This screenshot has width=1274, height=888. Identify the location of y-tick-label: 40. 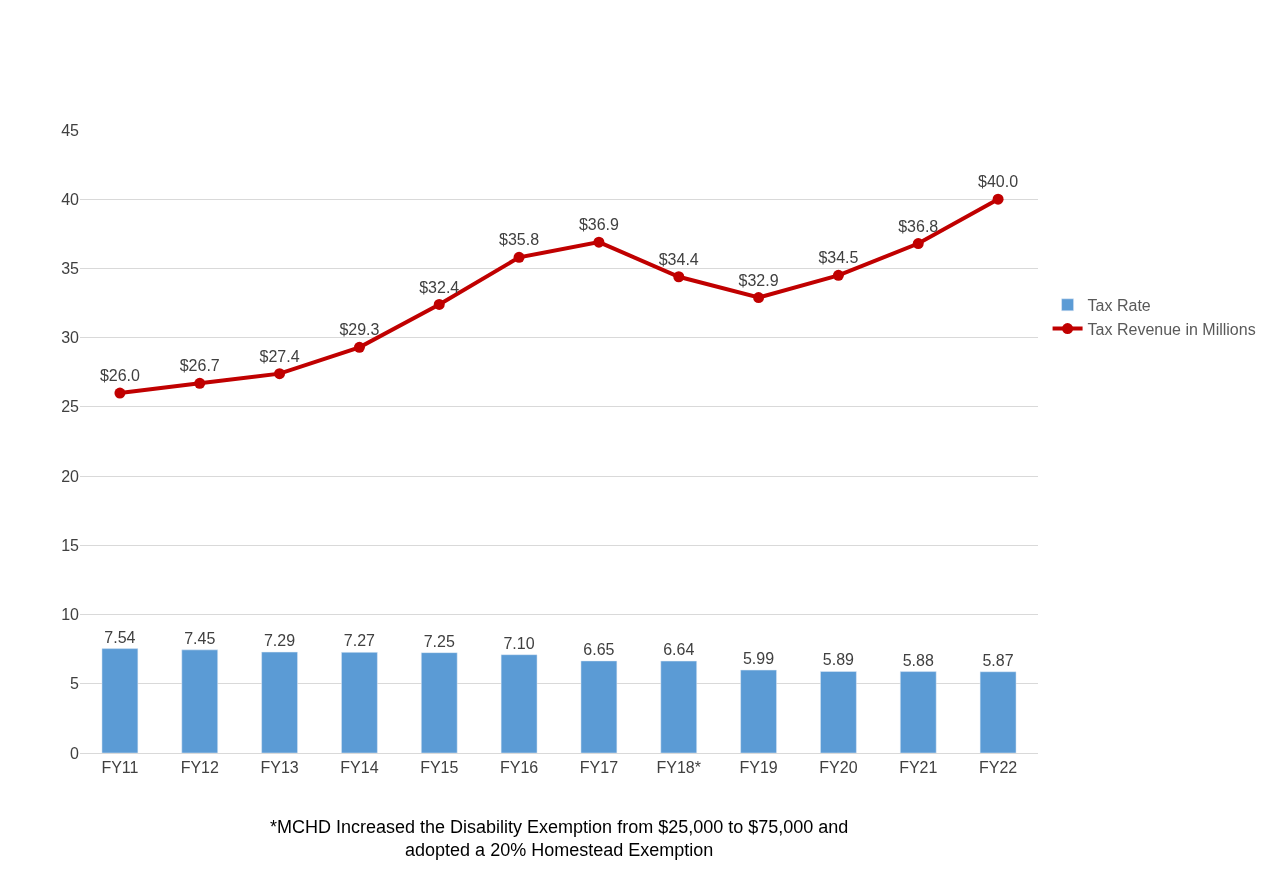
(70, 199).